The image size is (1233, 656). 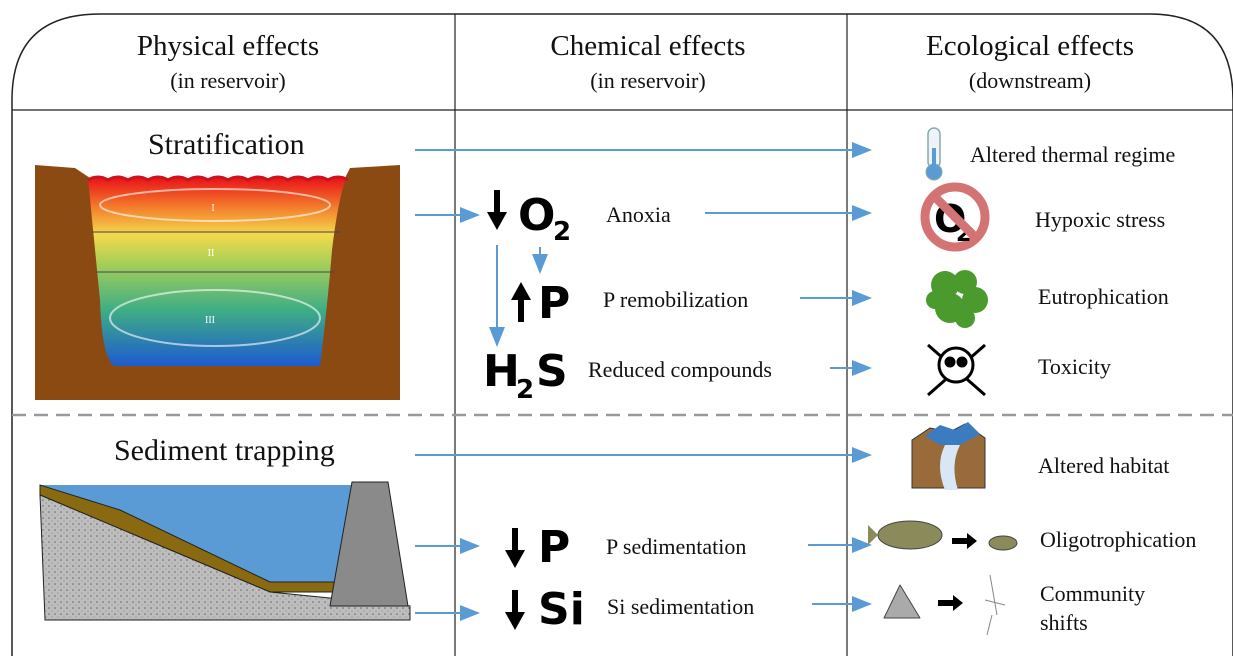 I want to click on chem-symbol: Si, so click(x=561, y=609).